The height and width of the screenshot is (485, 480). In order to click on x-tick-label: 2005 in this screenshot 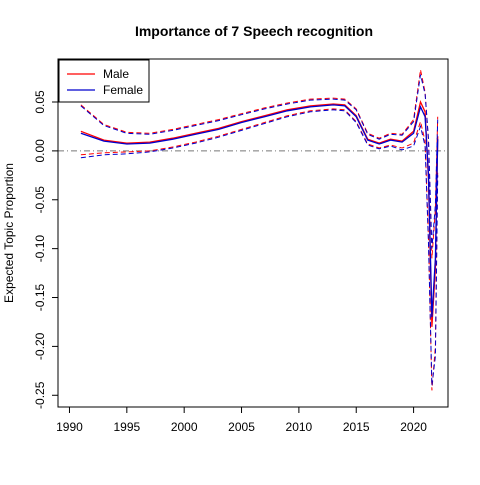, I will do `click(241, 427)`.